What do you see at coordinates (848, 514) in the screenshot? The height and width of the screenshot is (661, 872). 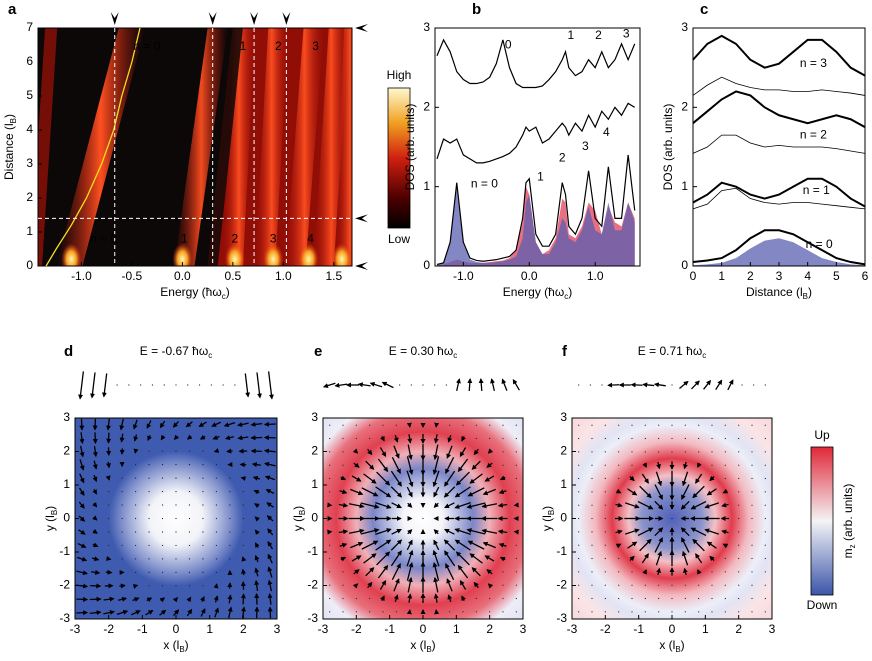 I see `colorbar-title-part: (arb. units)` at bounding box center [848, 514].